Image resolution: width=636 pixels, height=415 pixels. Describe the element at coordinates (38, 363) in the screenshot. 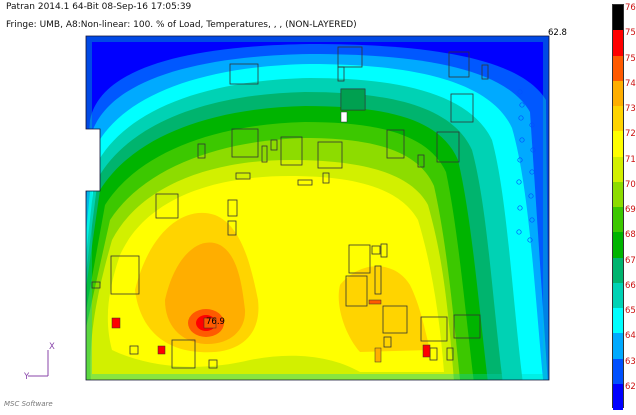

I see `coordinate-triad` at that location.